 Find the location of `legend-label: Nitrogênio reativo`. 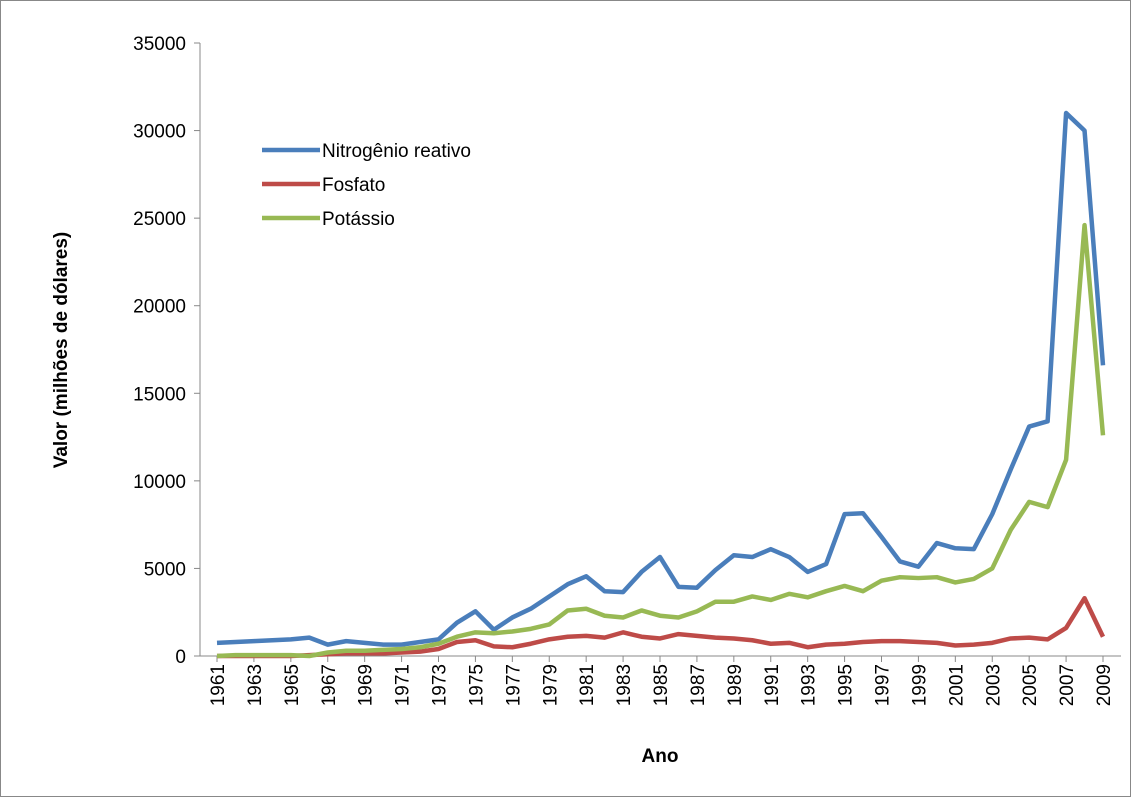

legend-label: Nitrogênio reativo is located at coordinates (396, 151).